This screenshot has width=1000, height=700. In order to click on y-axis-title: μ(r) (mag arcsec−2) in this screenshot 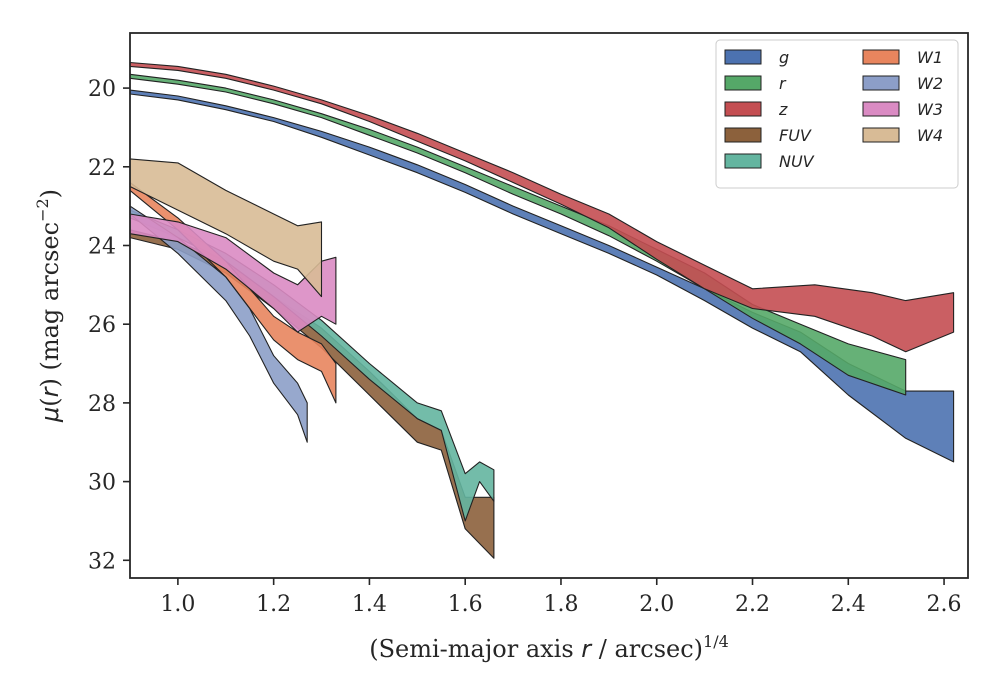, I will do `click(48, 306)`.